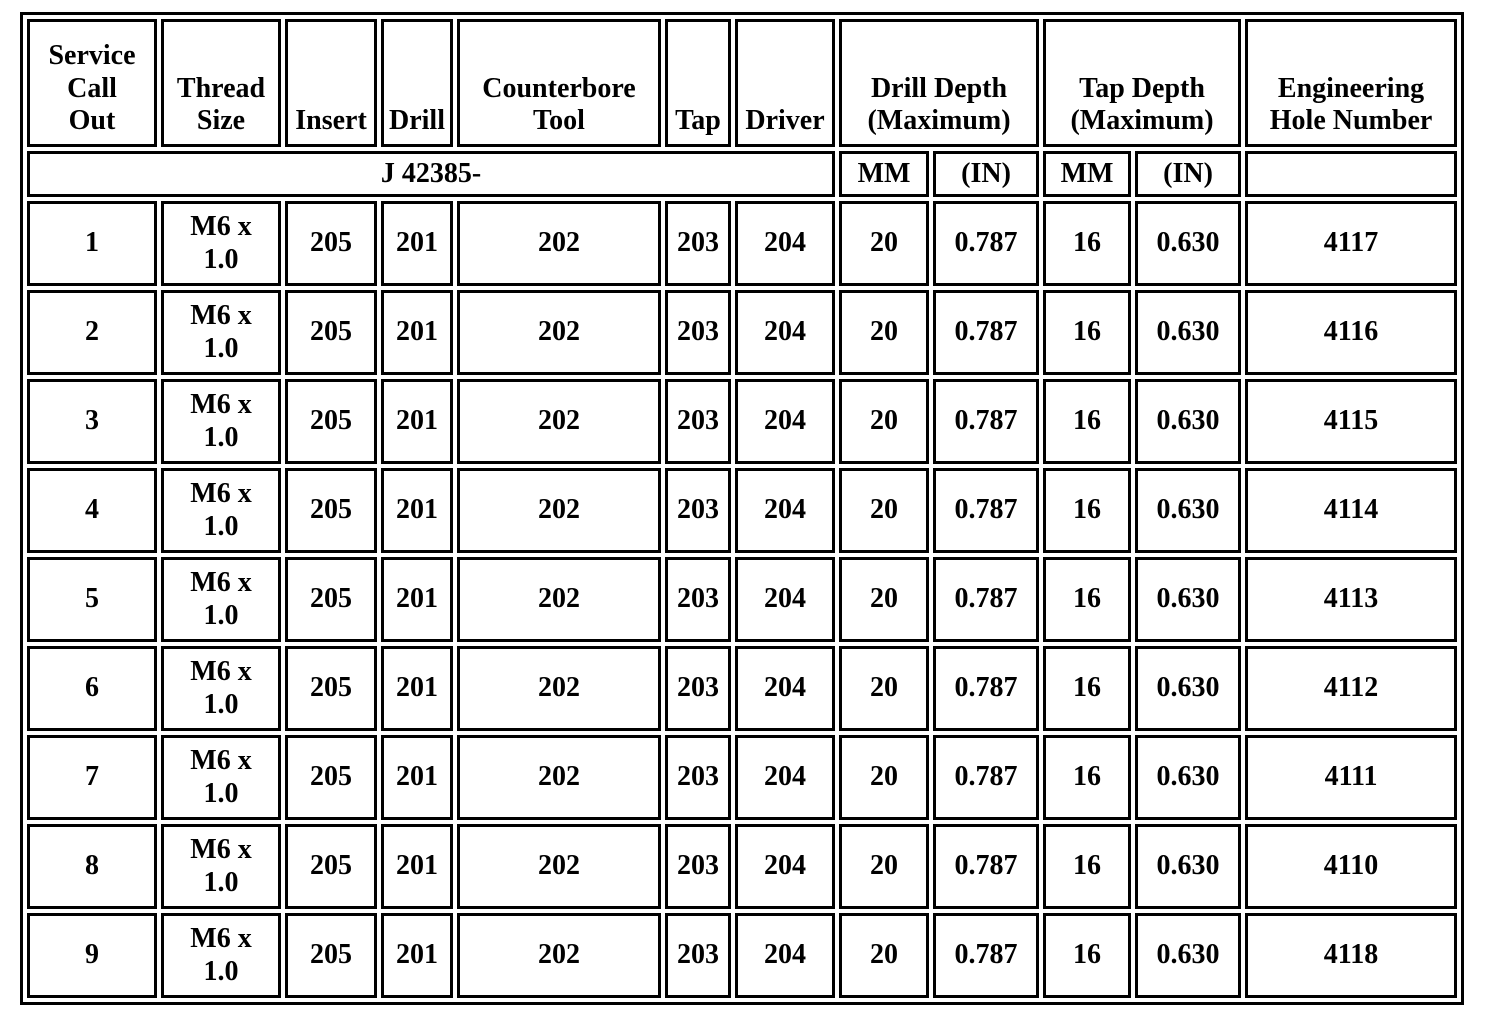 The width and height of the screenshot is (1504, 1018). I want to click on cell-engineering-hole-number: 4115, so click(1351, 421).